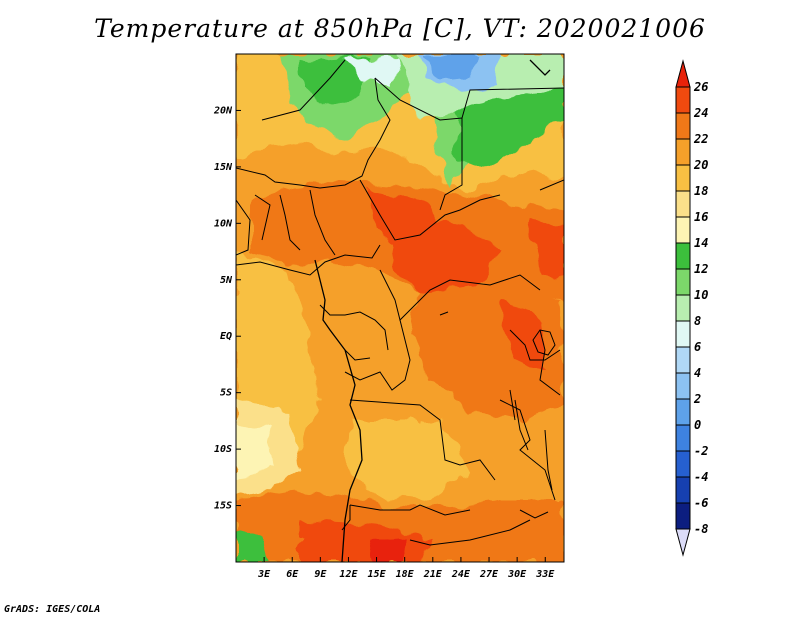 This screenshot has height=618, width=800. Describe the element at coordinates (697, 373) in the screenshot. I see `colorbar-label: 4` at that location.